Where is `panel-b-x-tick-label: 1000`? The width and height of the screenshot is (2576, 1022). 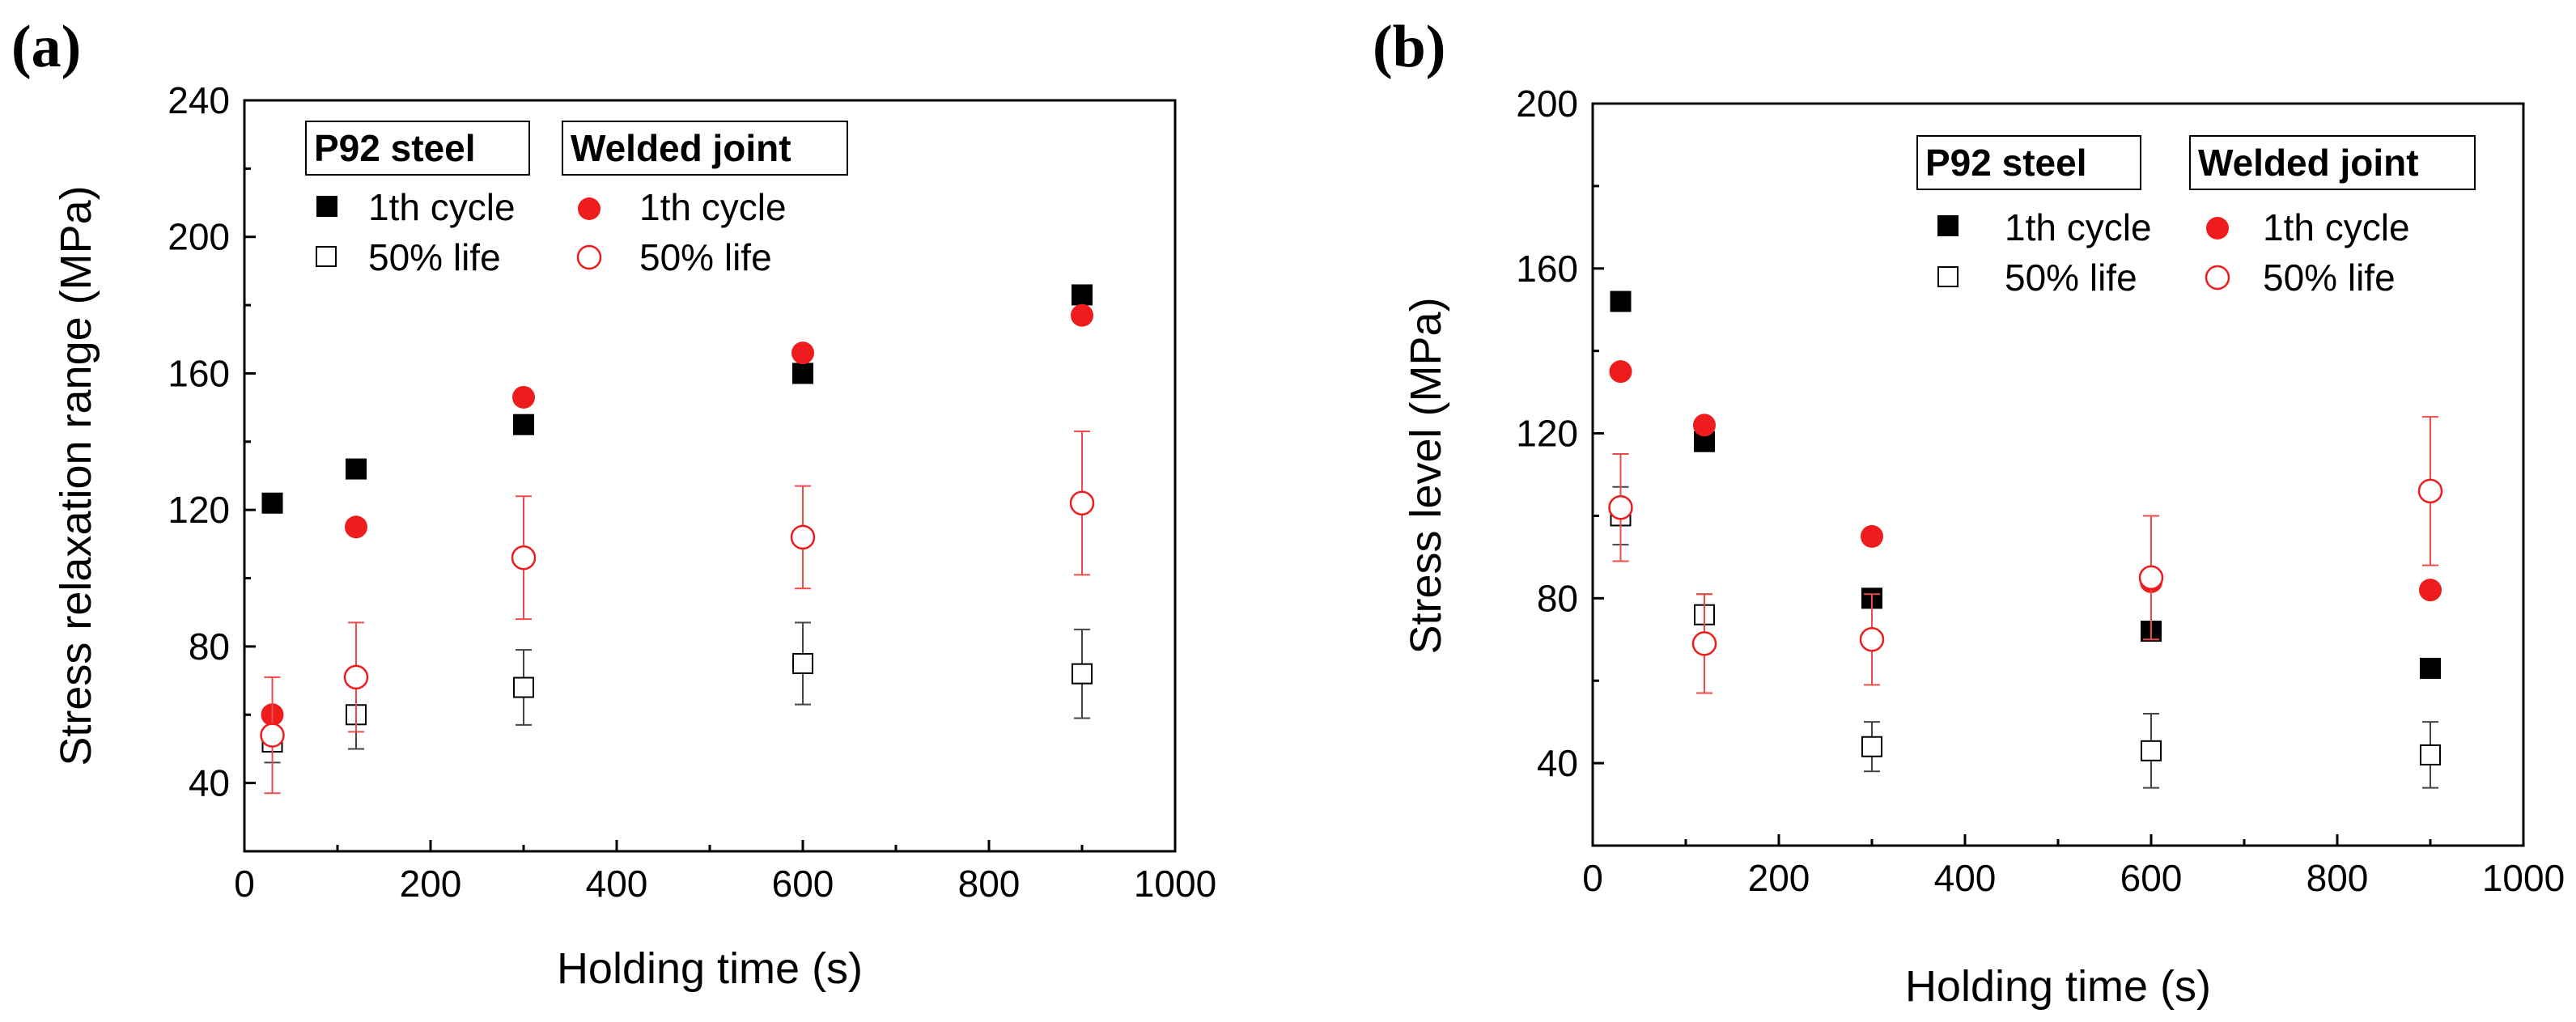
panel-b-x-tick-label: 1000 is located at coordinates (2523, 878).